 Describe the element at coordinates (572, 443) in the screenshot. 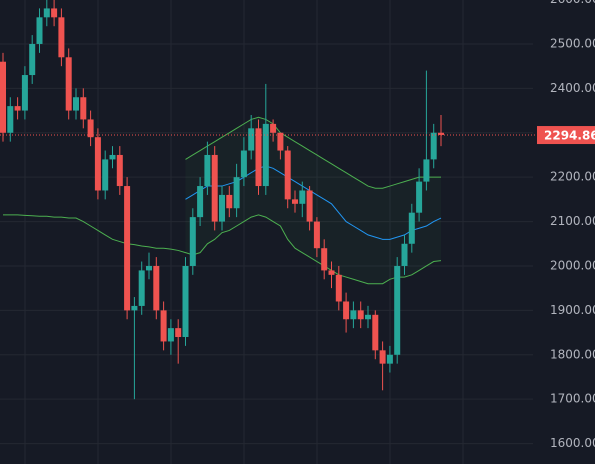

I see `y-tick-label: 1600.00` at that location.